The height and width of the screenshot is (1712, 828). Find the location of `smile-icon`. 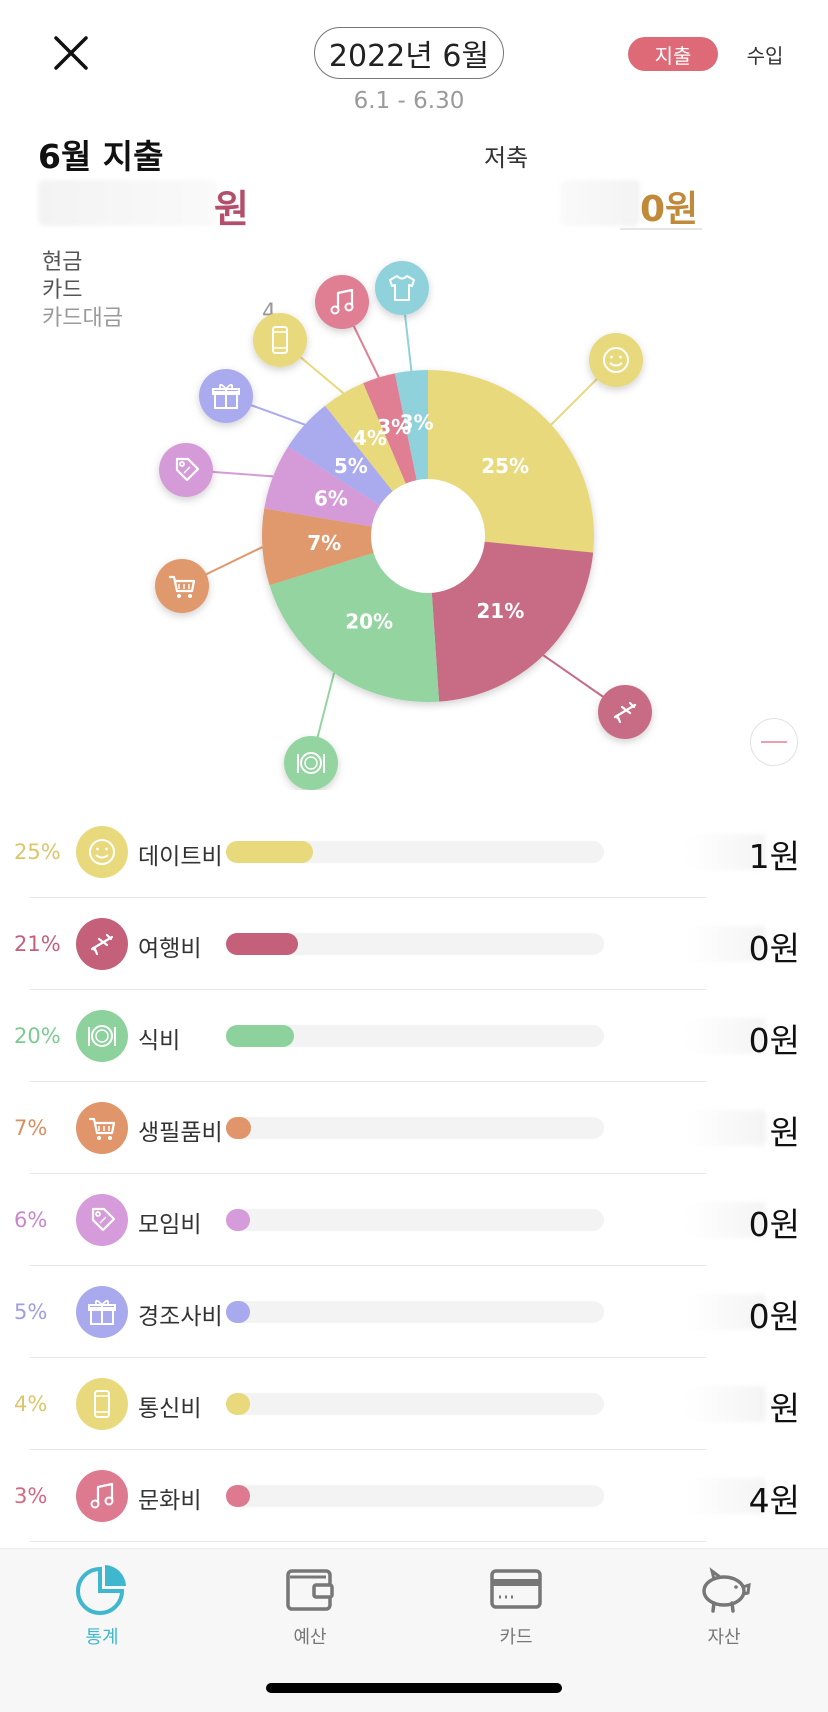

smile-icon is located at coordinates (616, 360).